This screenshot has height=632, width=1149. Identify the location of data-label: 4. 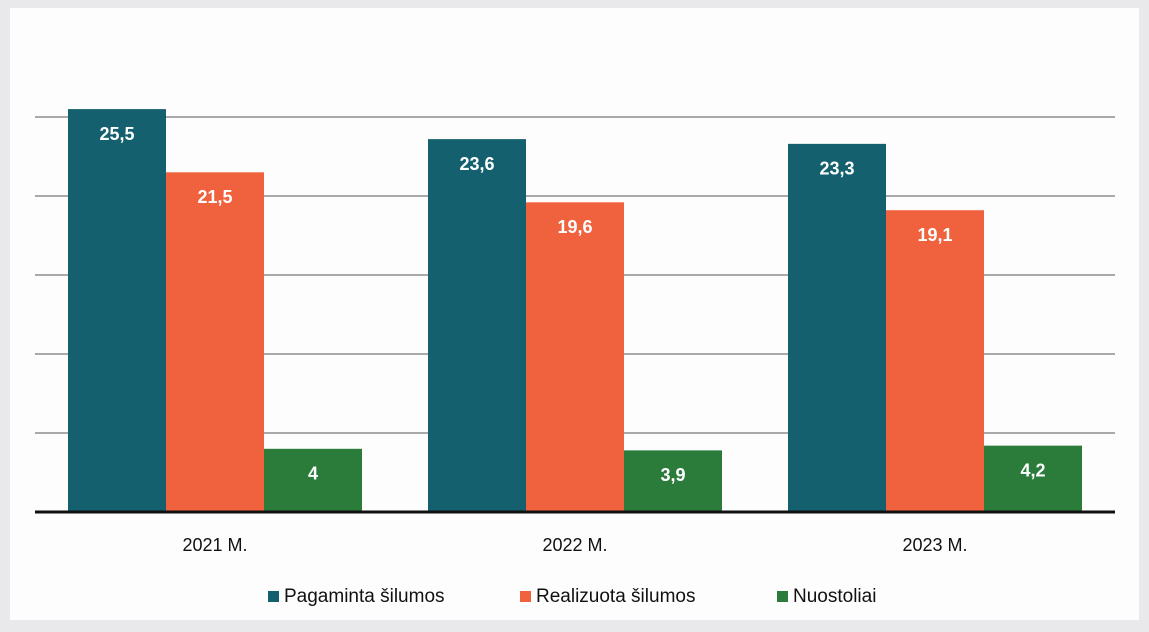
(313, 474).